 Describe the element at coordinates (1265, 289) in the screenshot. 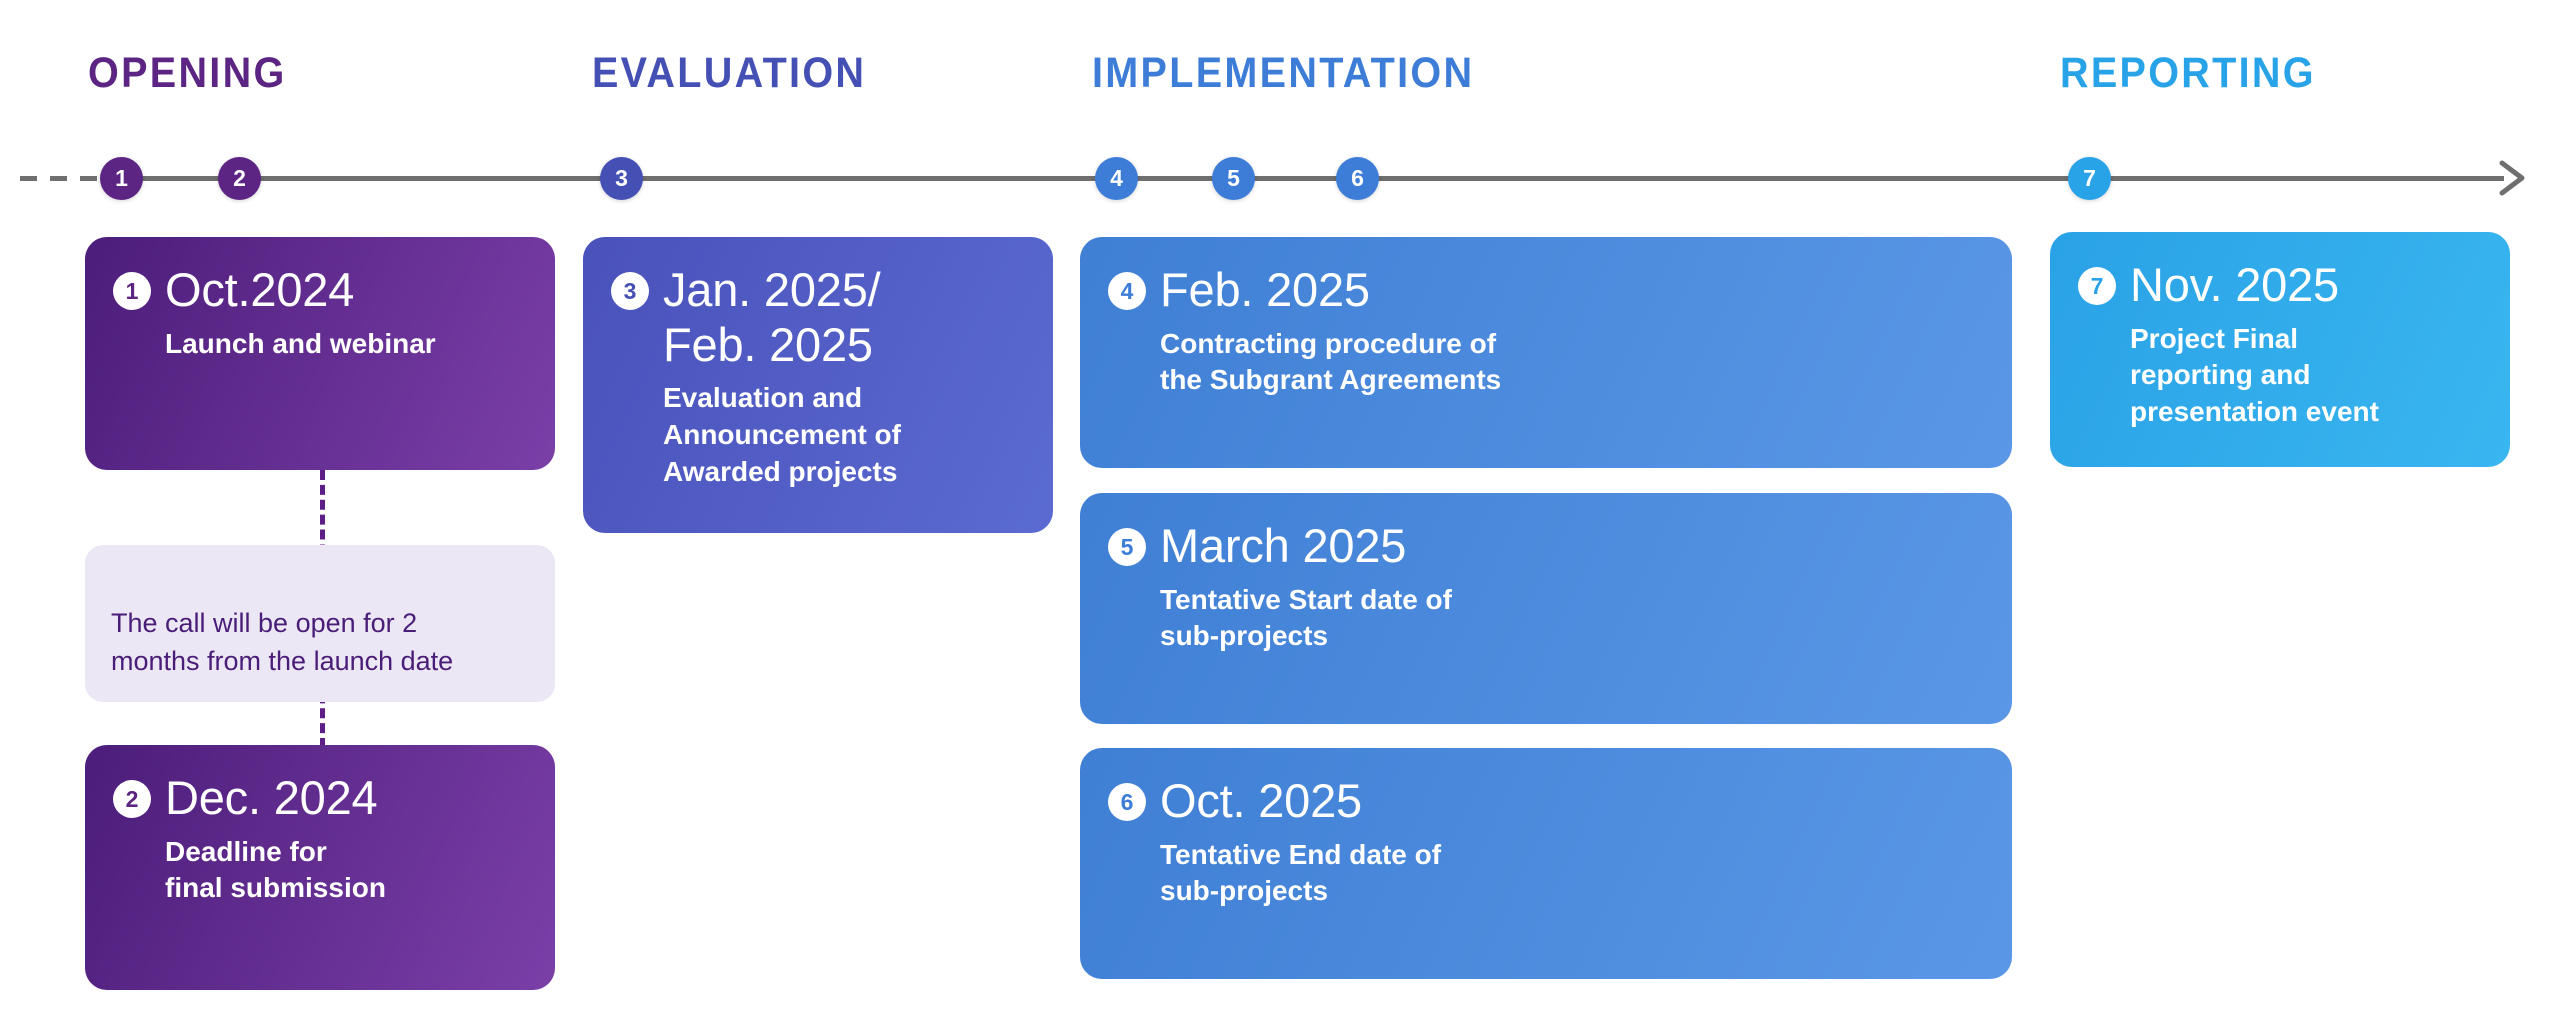

I see `milestone-date: Feb. 2025` at that location.